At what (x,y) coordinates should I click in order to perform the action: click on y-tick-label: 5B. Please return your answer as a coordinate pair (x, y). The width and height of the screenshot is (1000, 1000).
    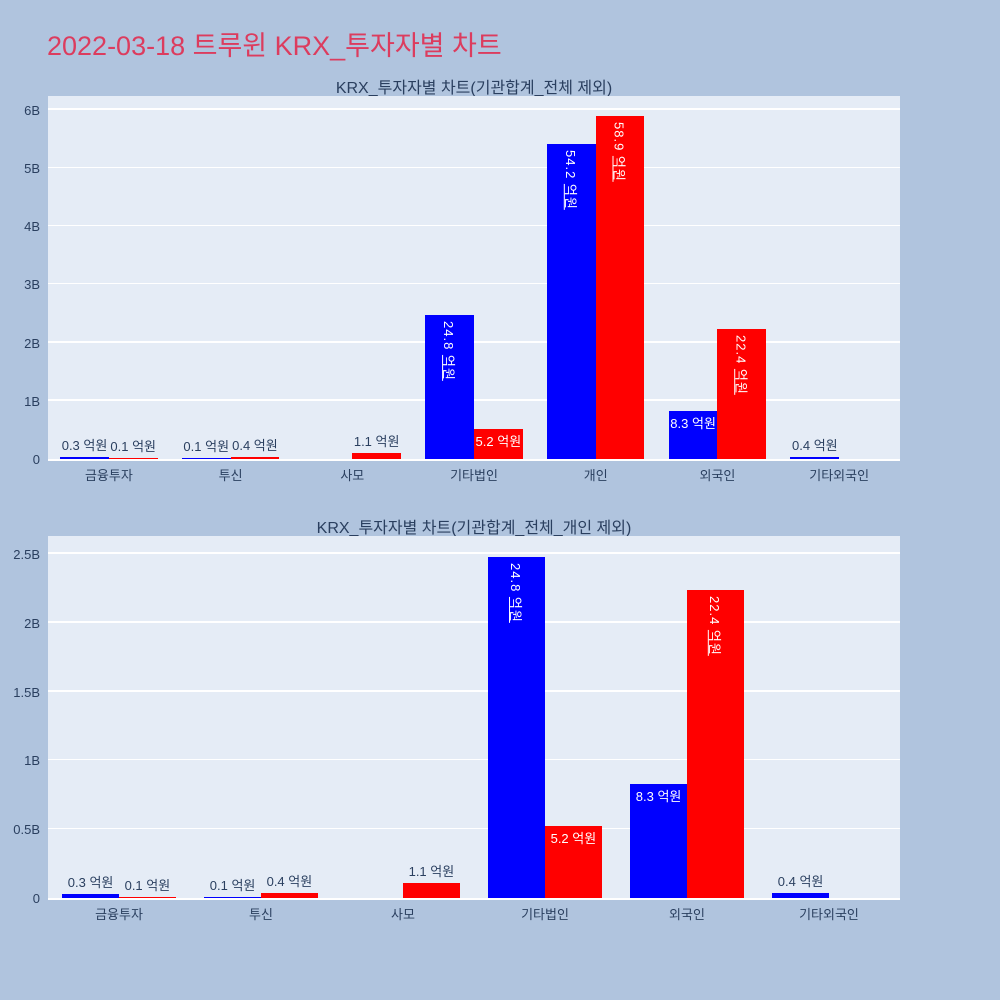
    Looking at the image, I should click on (32, 169).